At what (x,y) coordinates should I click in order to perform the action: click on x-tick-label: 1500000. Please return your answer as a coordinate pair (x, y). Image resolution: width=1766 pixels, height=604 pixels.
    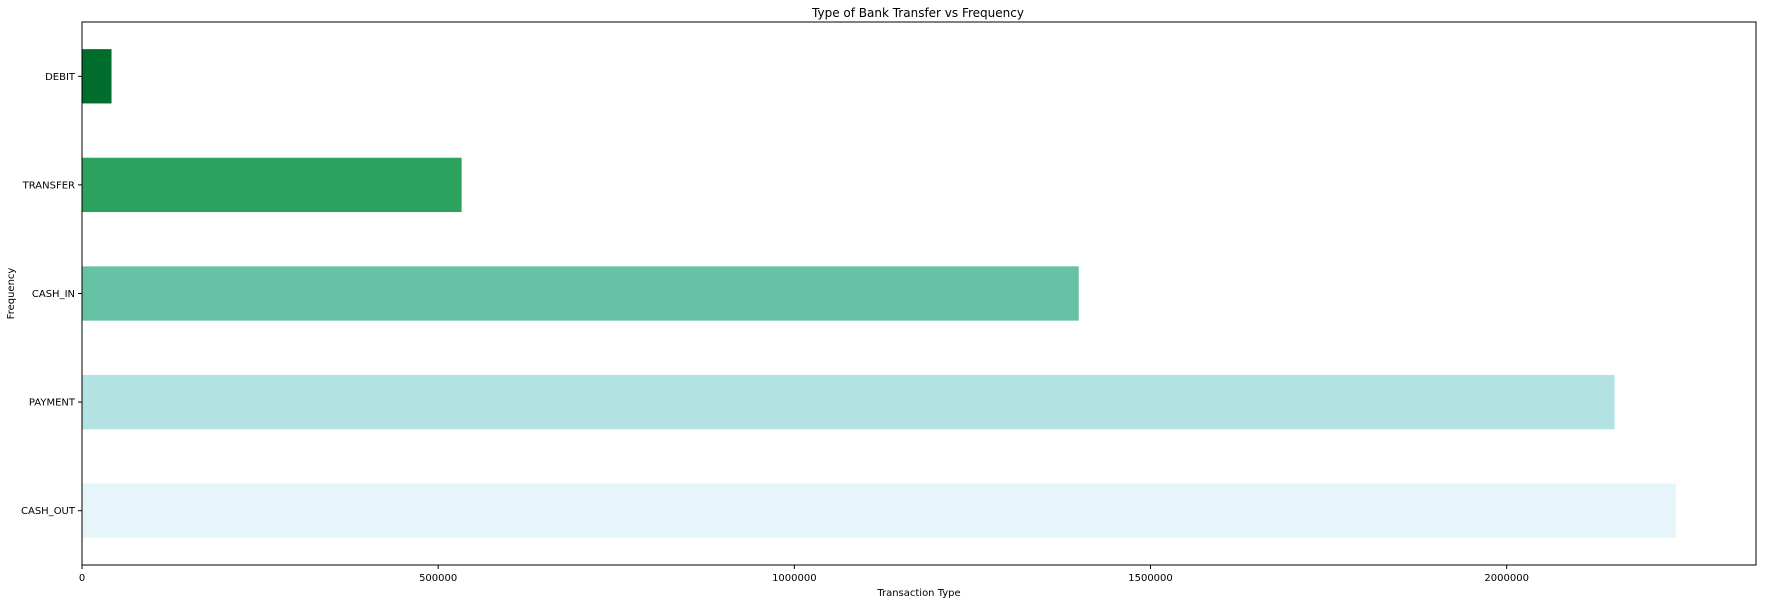
    Looking at the image, I should click on (1150, 578).